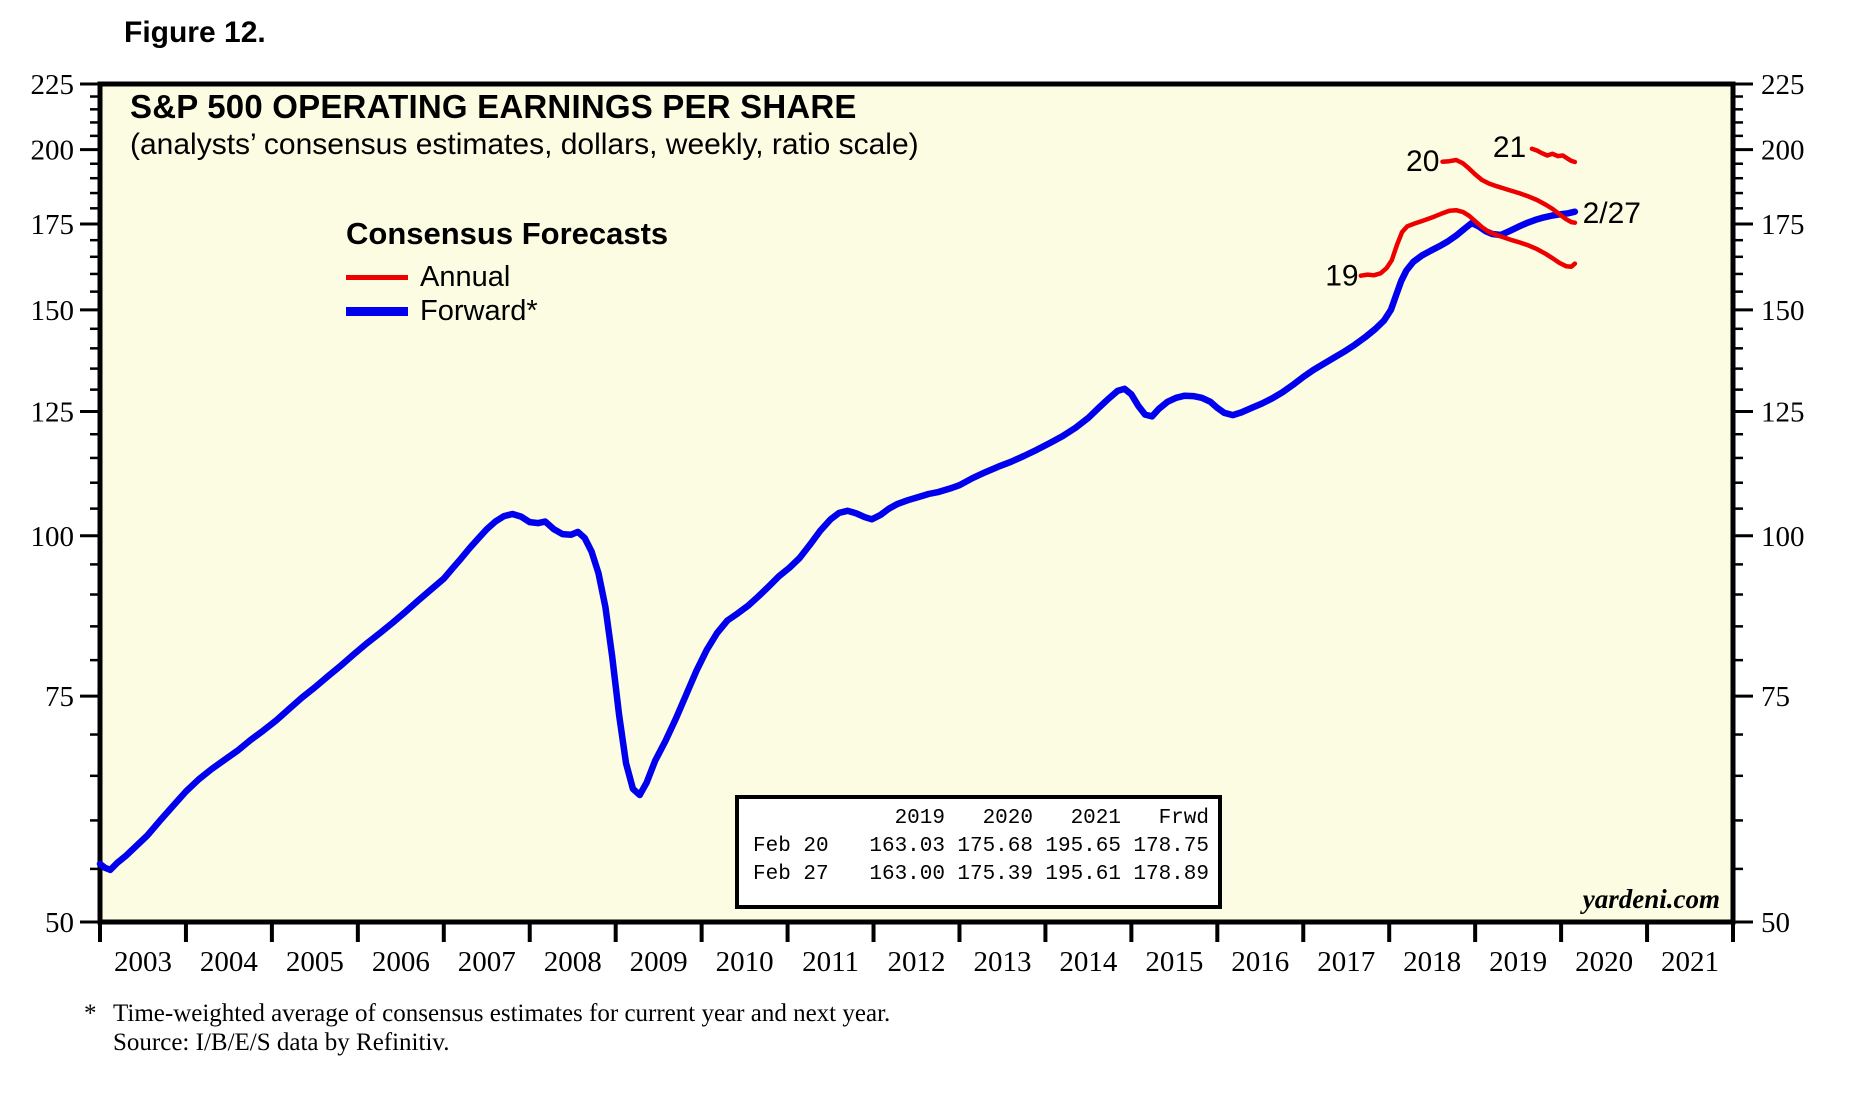 The image size is (1875, 1102). What do you see at coordinates (995, 846) in the screenshot?
I see `cell-2020: 175.68` at bounding box center [995, 846].